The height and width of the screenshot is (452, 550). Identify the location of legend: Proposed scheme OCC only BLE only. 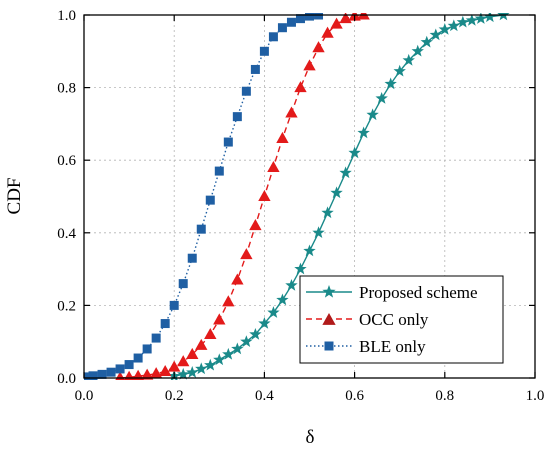
(401, 319).